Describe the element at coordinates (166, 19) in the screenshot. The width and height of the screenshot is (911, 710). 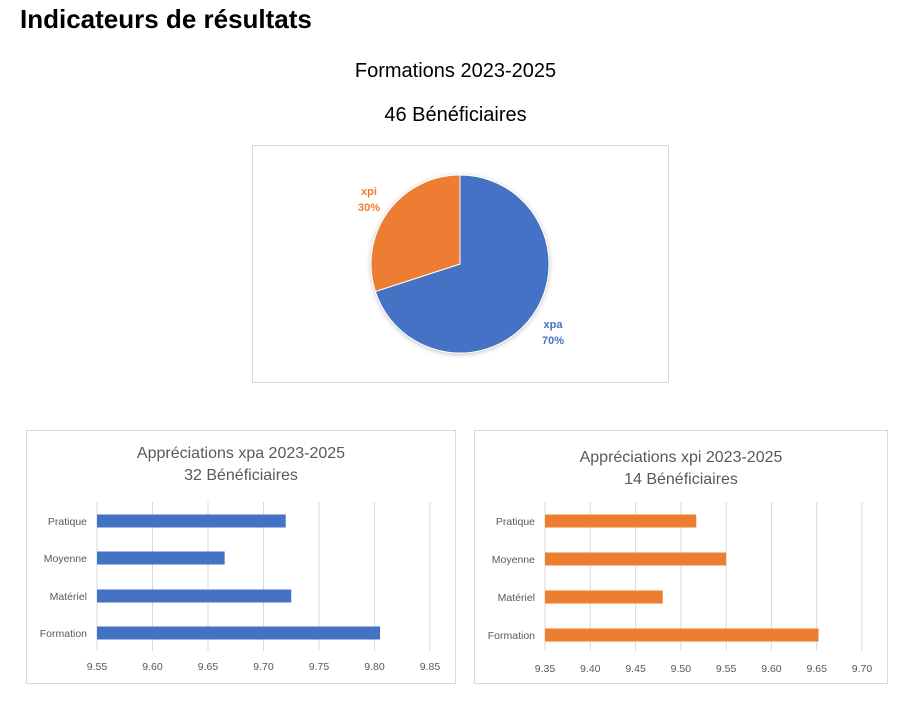
I see `page-title: Indicateurs de résultats` at that location.